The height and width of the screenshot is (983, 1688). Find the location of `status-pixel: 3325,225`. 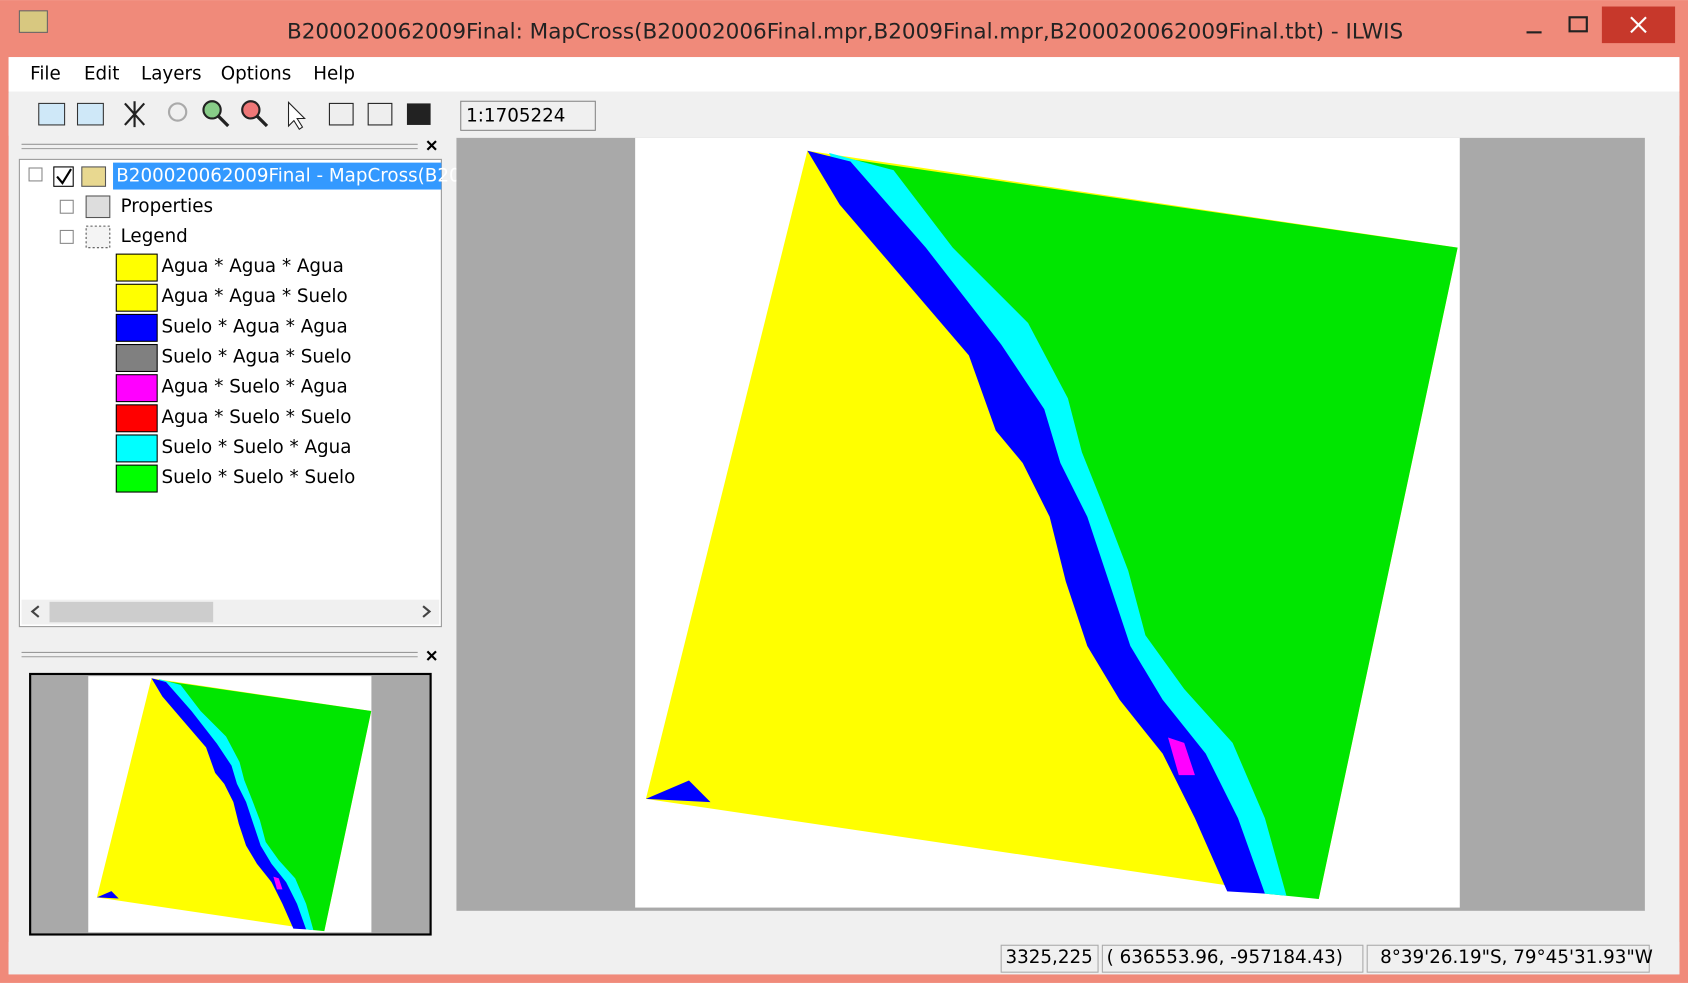

status-pixel: 3325,225 is located at coordinates (1048, 957).